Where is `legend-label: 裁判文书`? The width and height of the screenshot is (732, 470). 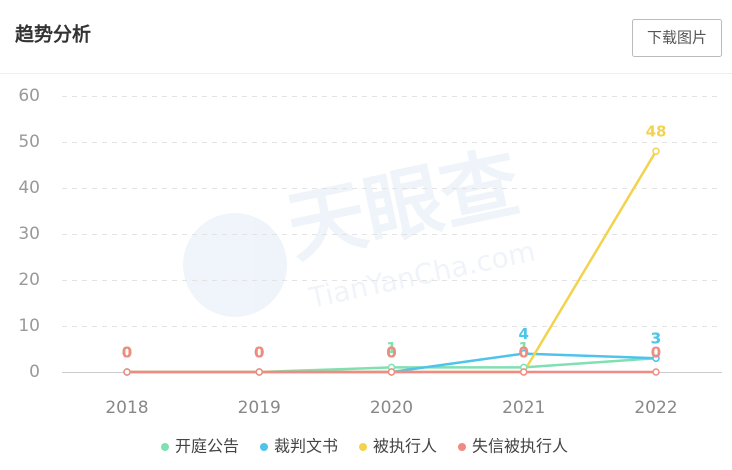 legend-label: 裁判文书 is located at coordinates (306, 446).